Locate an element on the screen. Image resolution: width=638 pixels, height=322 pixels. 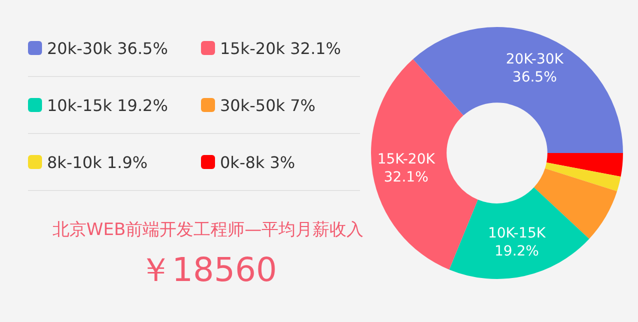
legend-label: 30k-50k 7% is located at coordinates (268, 105).